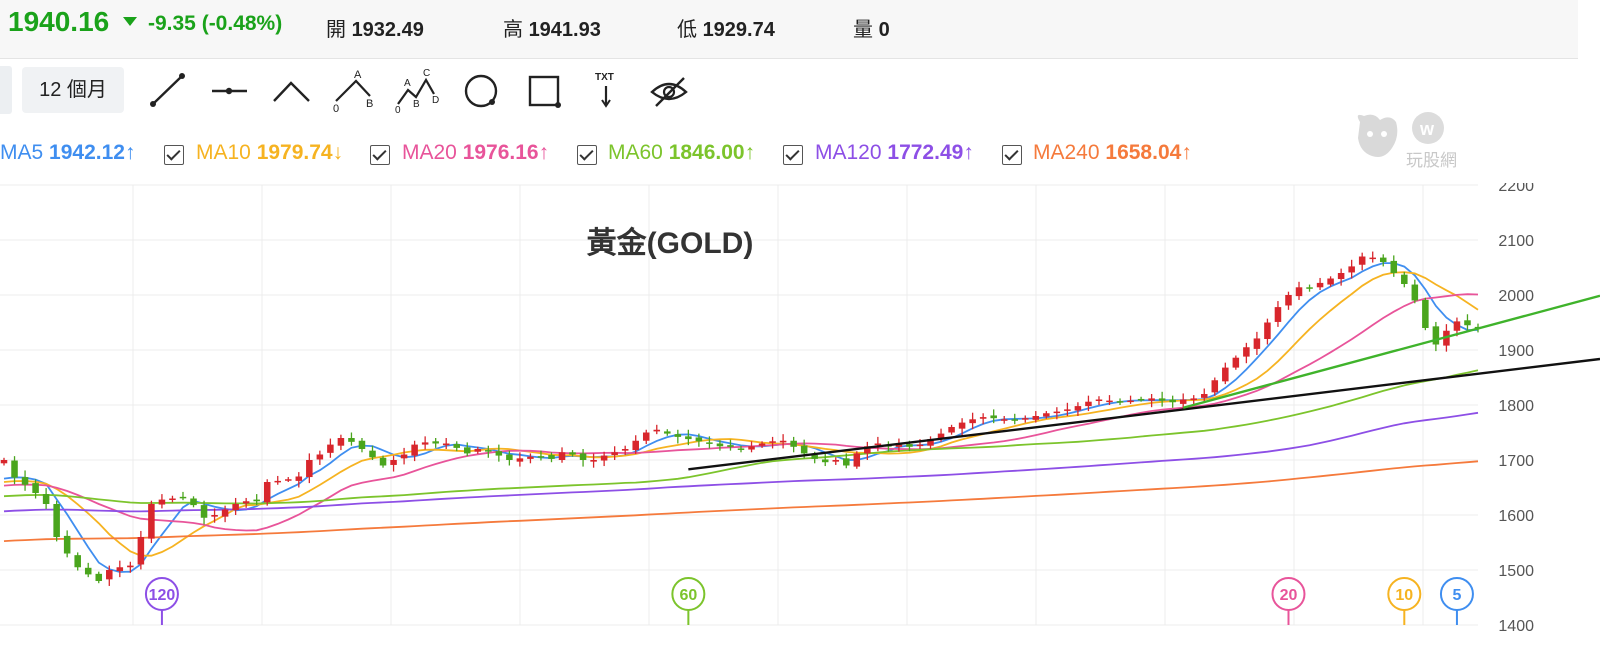  What do you see at coordinates (407, 83) in the screenshot?
I see `wave-letter-a: A` at bounding box center [407, 83].